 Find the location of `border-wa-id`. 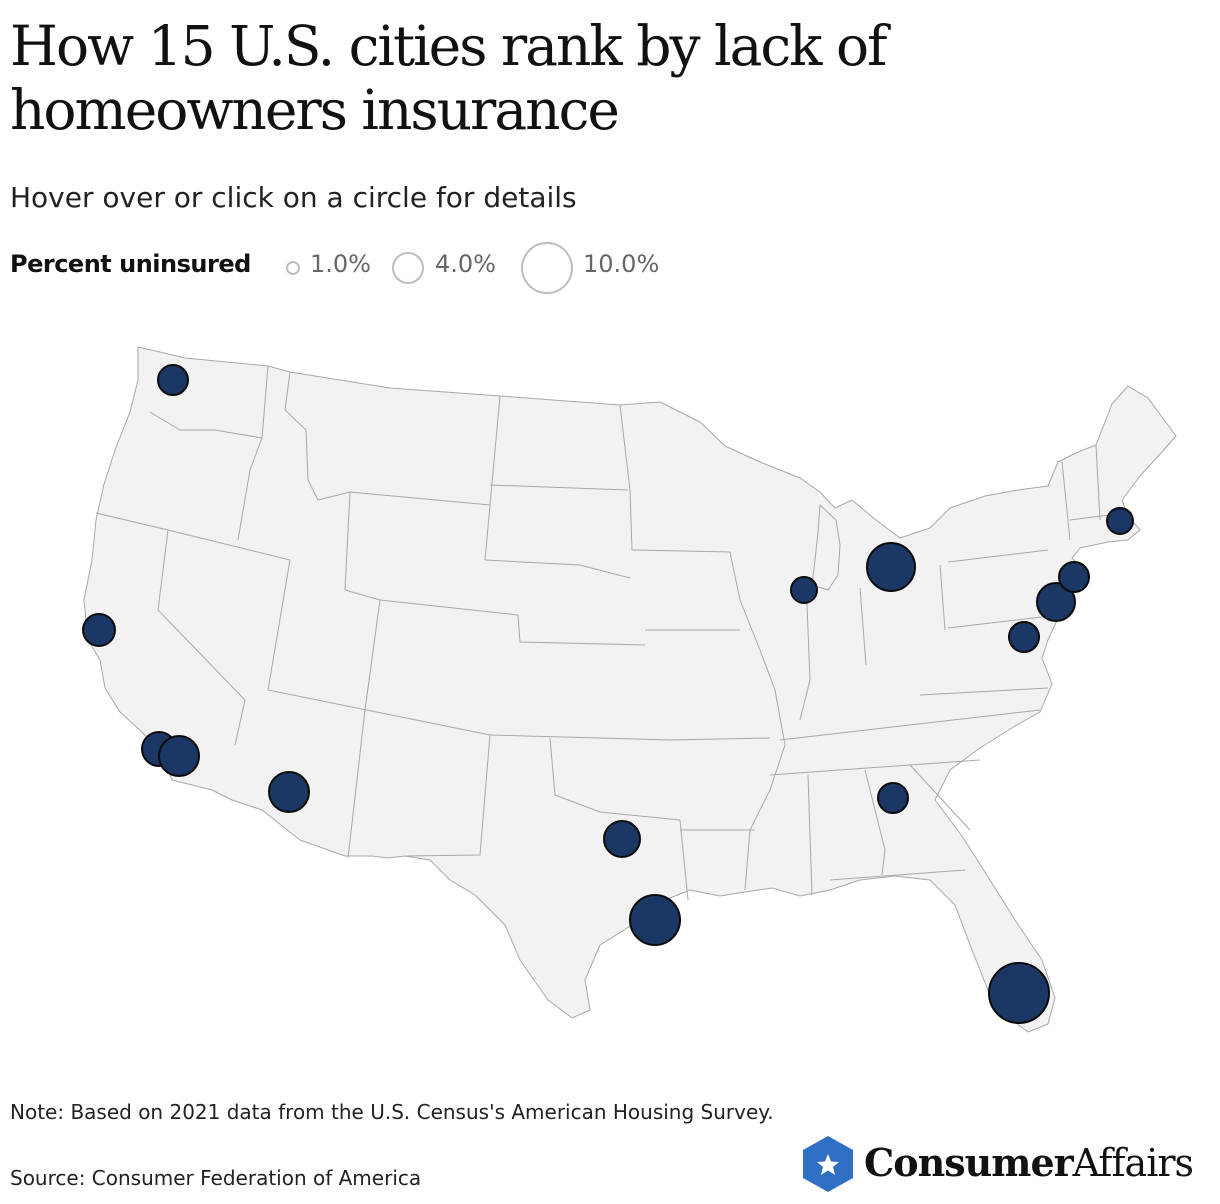

border-wa-id is located at coordinates (265, 402).